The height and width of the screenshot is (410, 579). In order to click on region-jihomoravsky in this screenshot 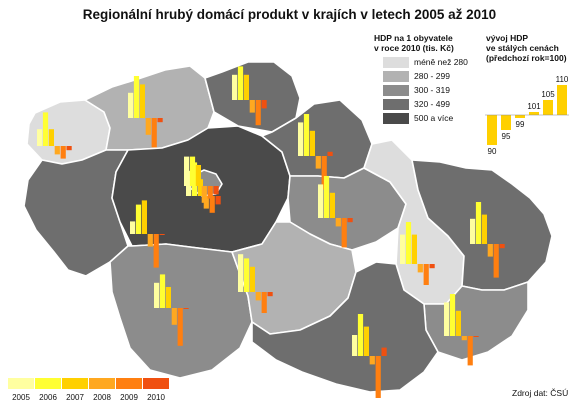, I will do `click(345, 327)`.